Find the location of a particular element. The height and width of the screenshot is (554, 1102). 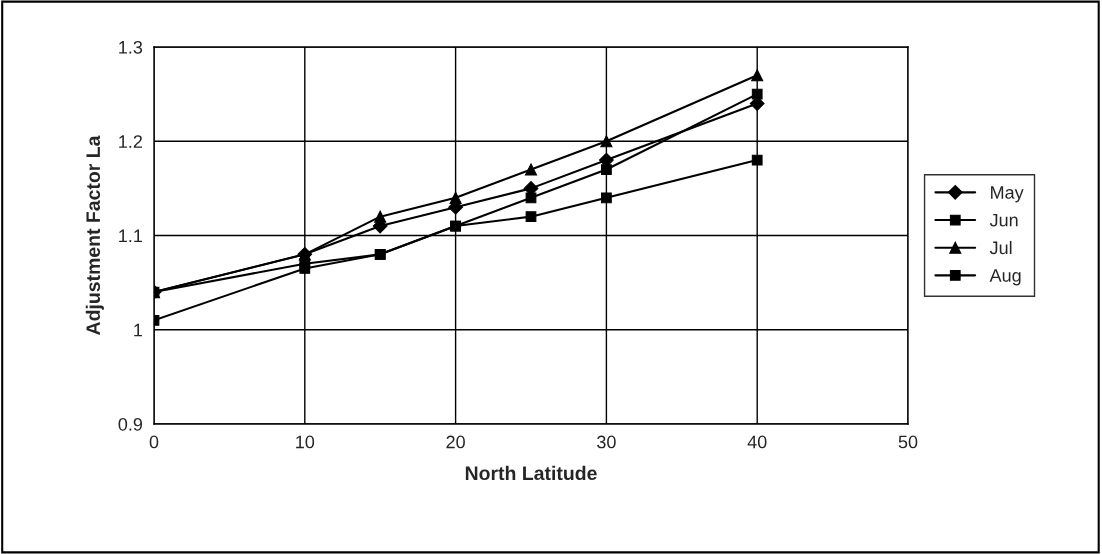

y-tick-label: 1 is located at coordinates (138, 330).